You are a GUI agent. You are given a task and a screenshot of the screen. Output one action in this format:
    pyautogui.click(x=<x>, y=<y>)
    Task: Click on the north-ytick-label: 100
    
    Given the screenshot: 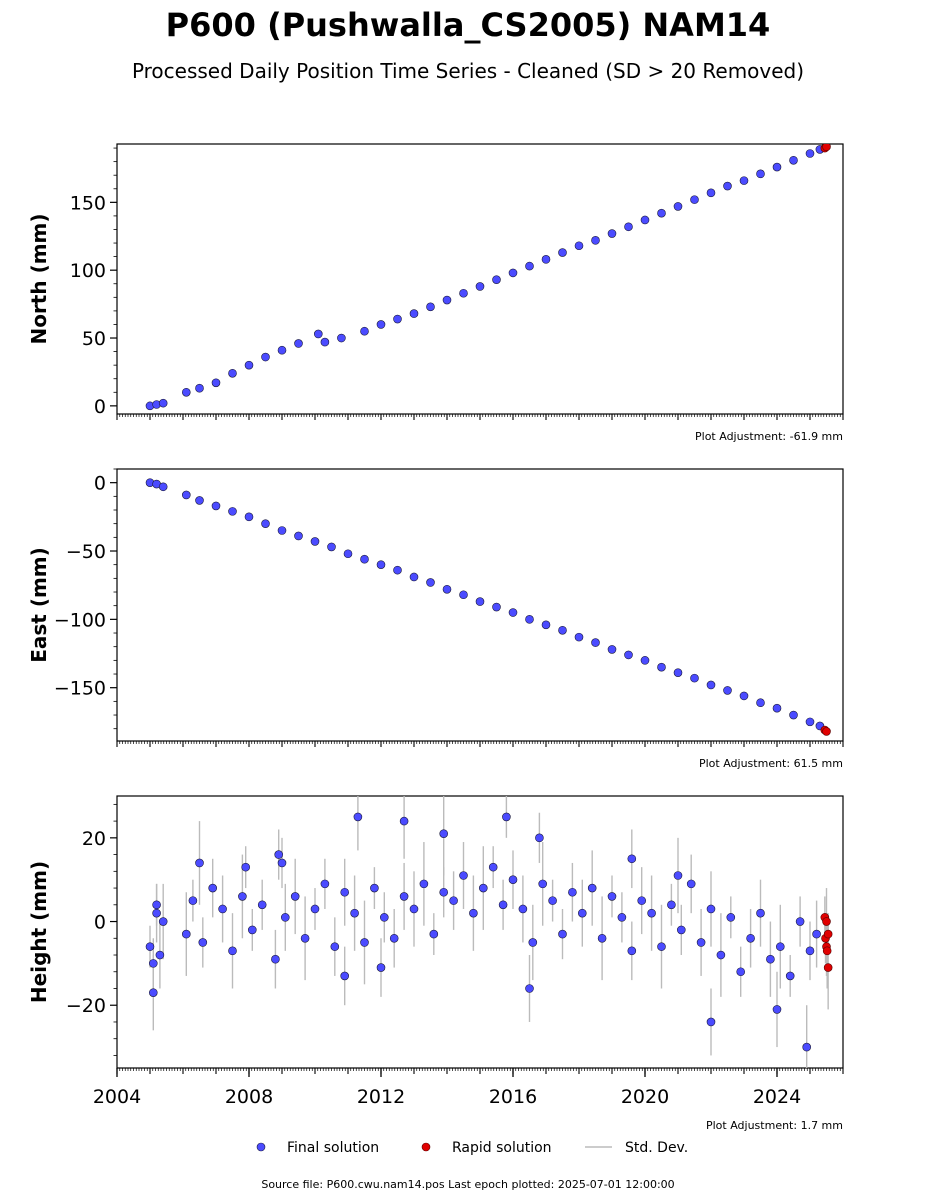 What is the action you would take?
    pyautogui.click(x=88, y=271)
    